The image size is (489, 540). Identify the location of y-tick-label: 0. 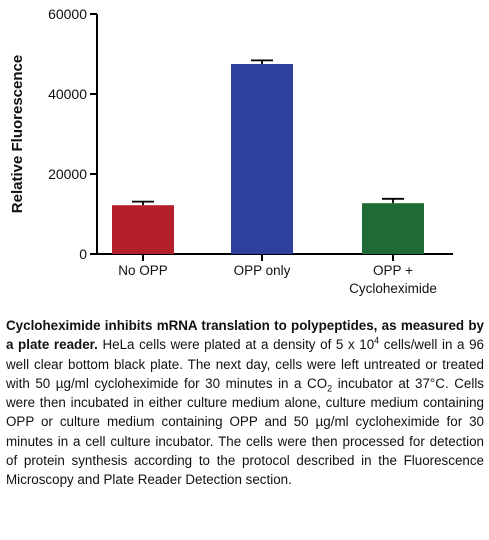
(83, 254).